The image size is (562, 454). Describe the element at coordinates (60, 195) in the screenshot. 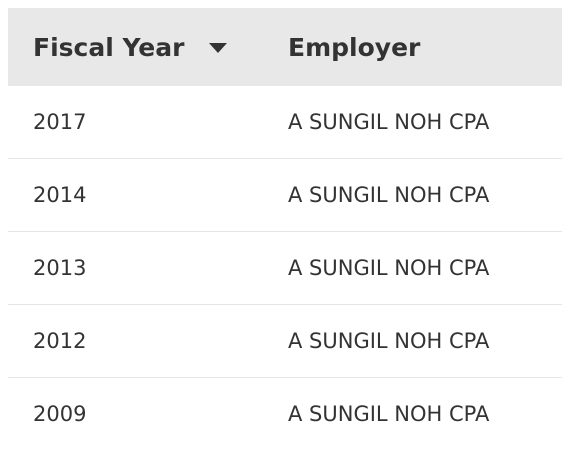

I see `cell-fiscal-year: 2014` at that location.